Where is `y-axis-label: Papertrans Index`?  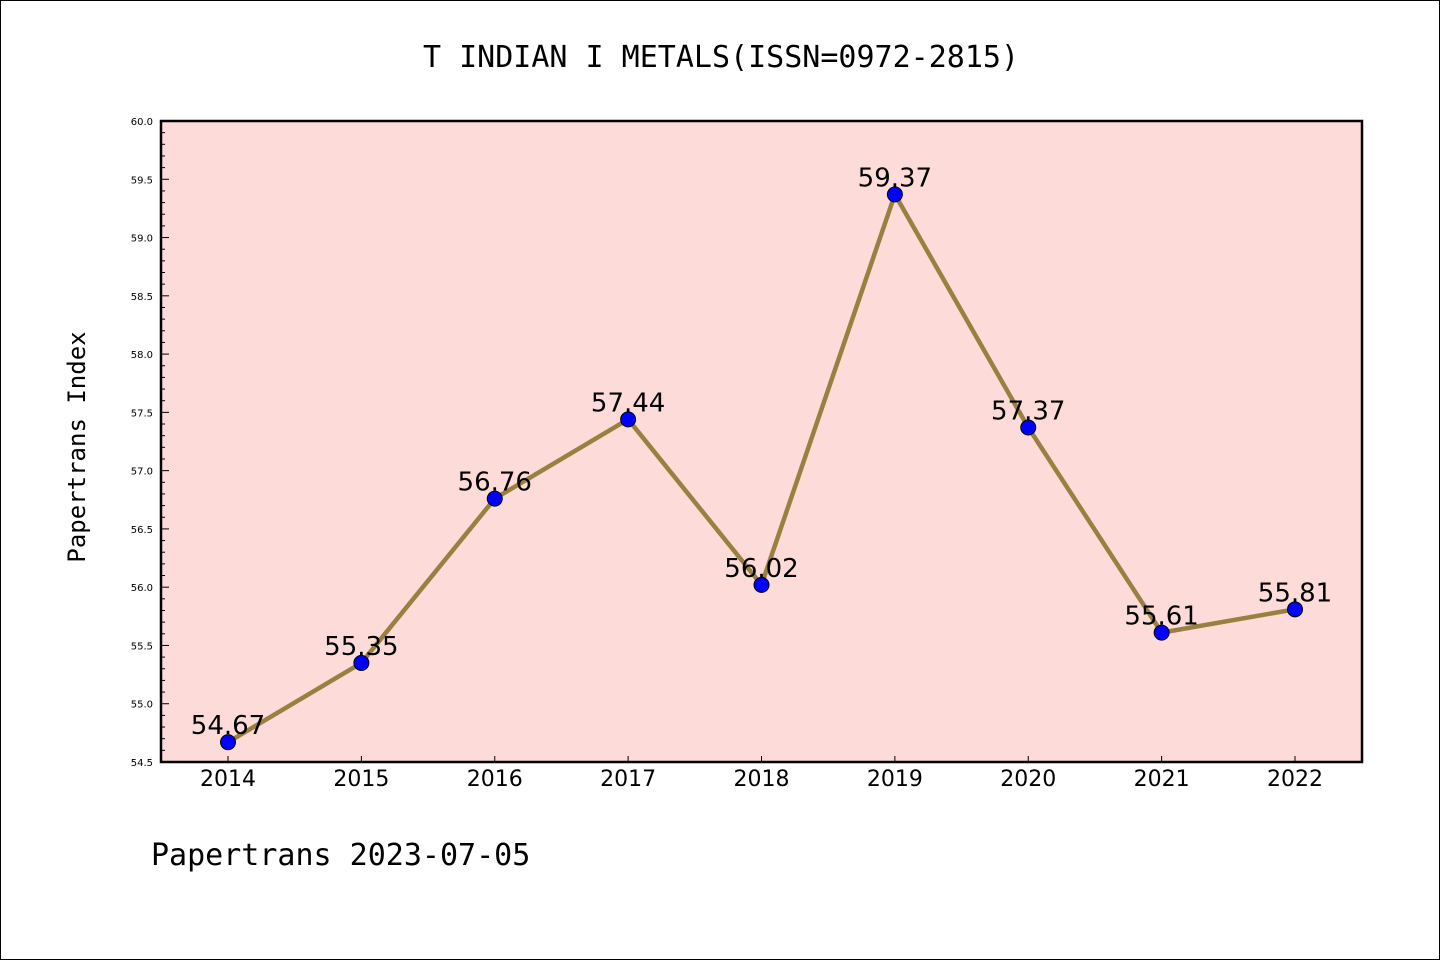 y-axis-label: Papertrans Index is located at coordinates (77, 446).